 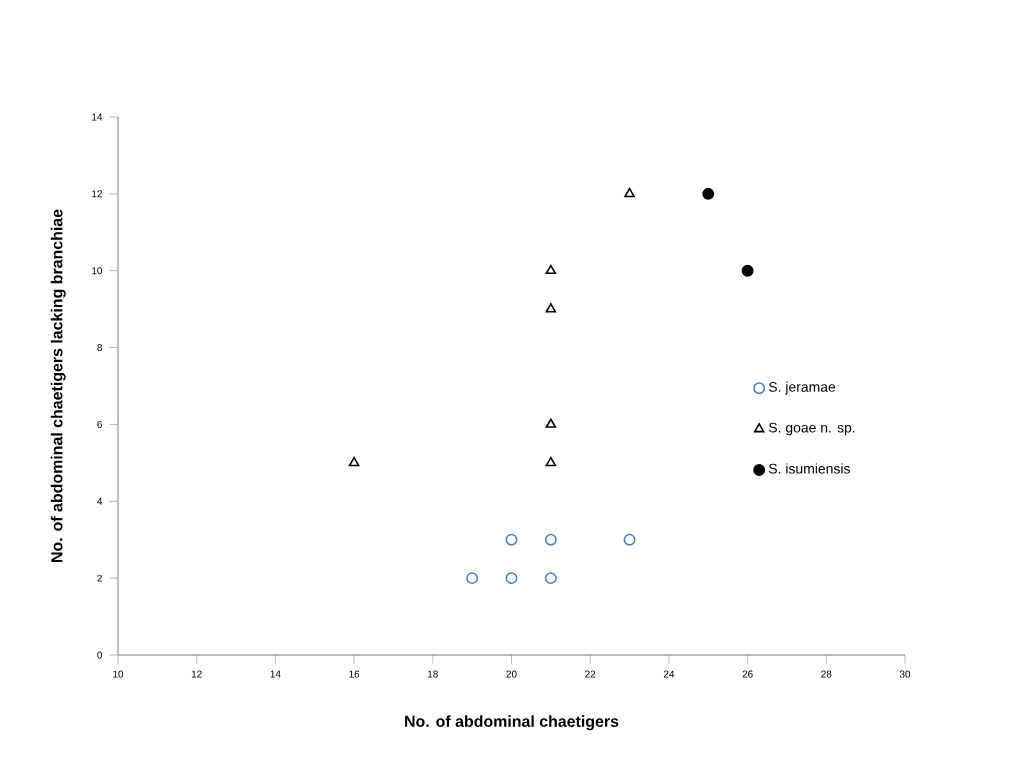 What do you see at coordinates (97, 117) in the screenshot?
I see `y-tick-label: 14` at bounding box center [97, 117].